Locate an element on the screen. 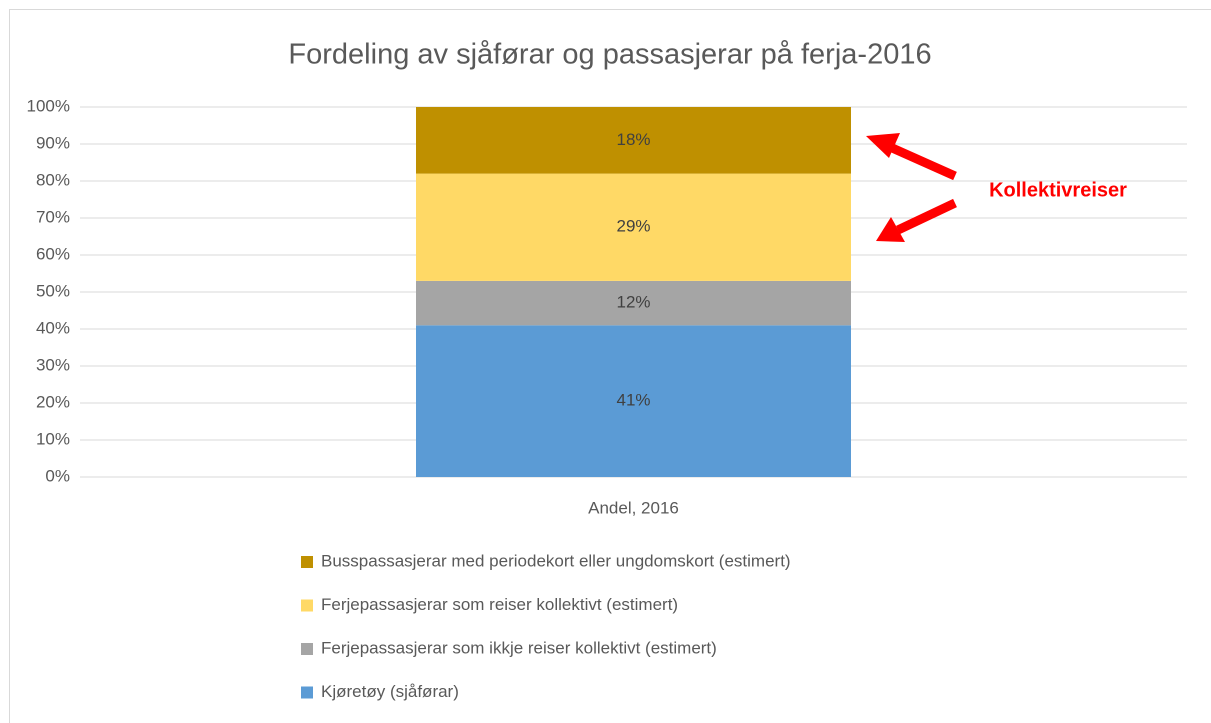 This screenshot has width=1211, height=723. y-tick-label: 40% is located at coordinates (53, 327).